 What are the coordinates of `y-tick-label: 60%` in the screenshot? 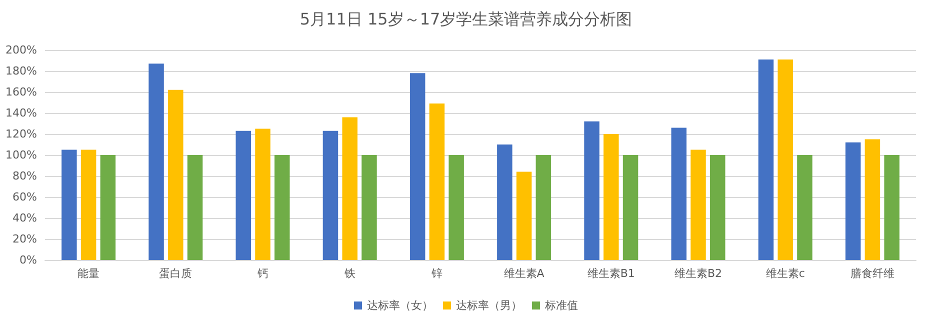 It's located at (24, 197).